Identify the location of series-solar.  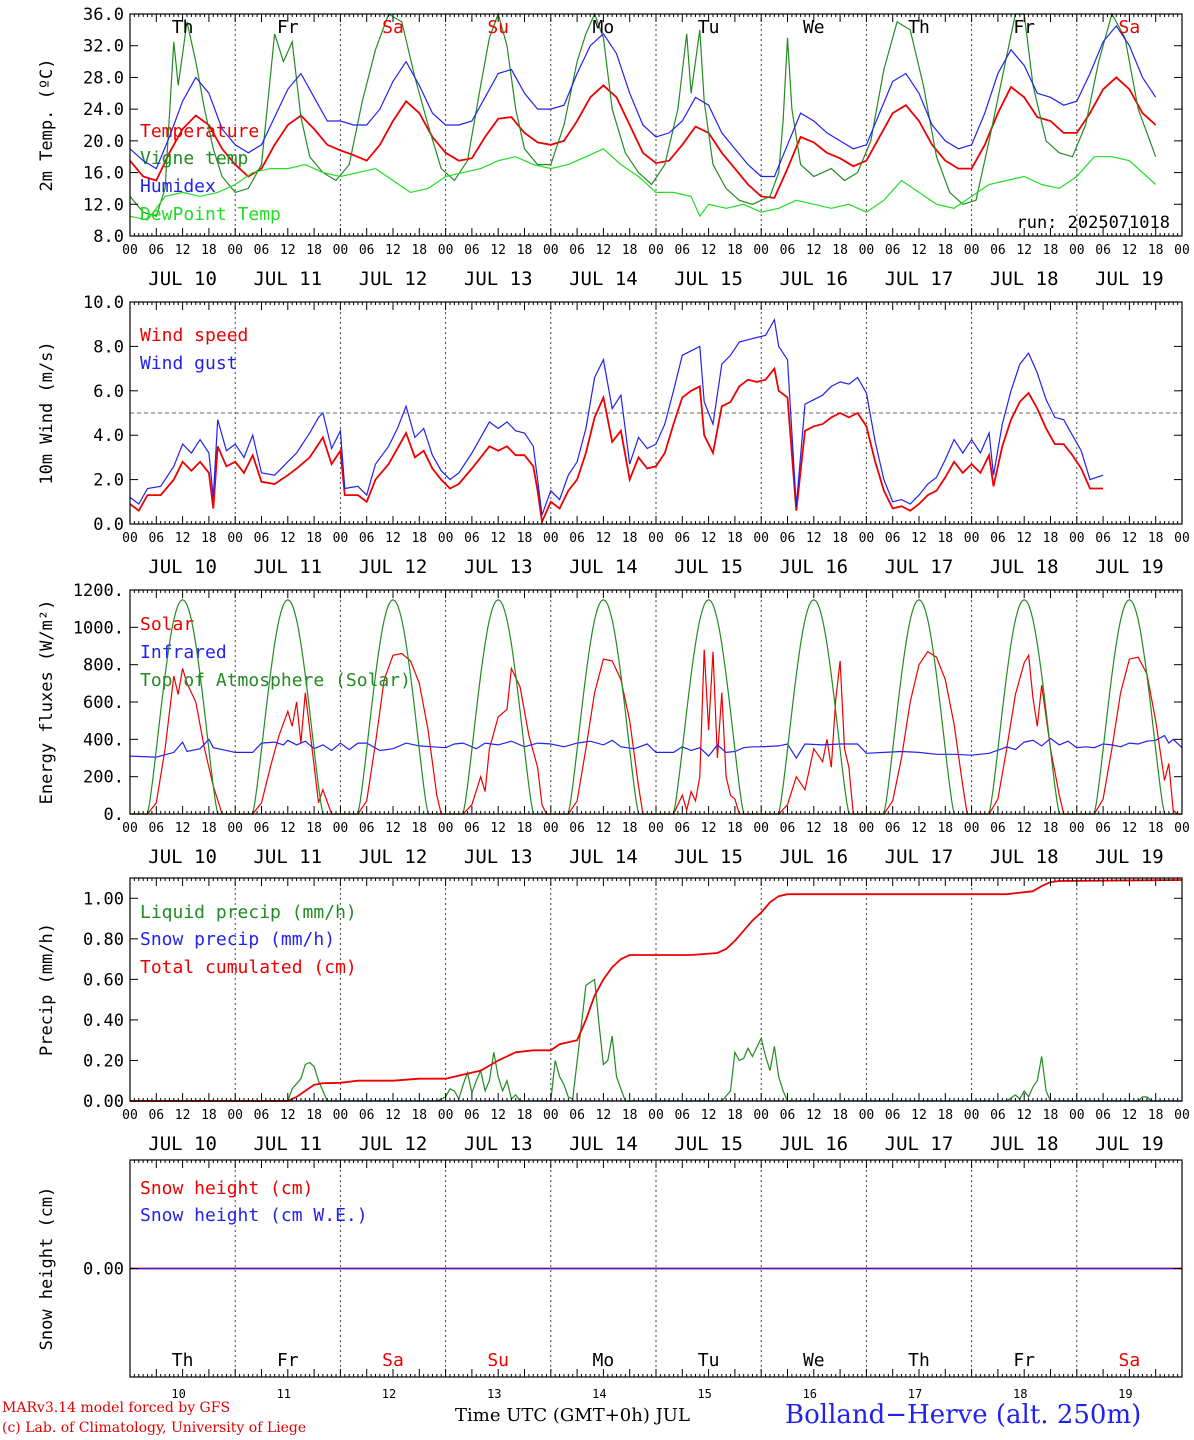
(656, 732).